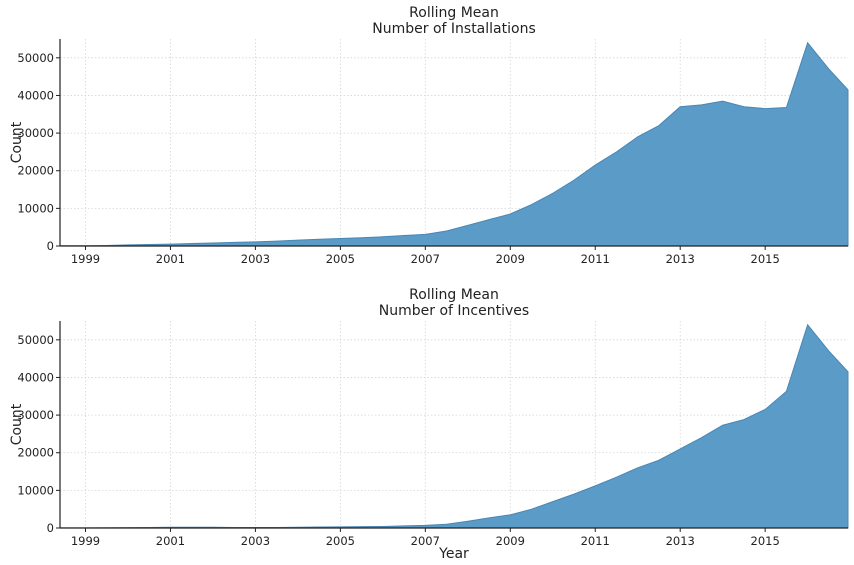 Image resolution: width=854 pixels, height=565 pixels. What do you see at coordinates (85, 259) in the screenshot?
I see `installations-xtick-label-1999: 1999` at bounding box center [85, 259].